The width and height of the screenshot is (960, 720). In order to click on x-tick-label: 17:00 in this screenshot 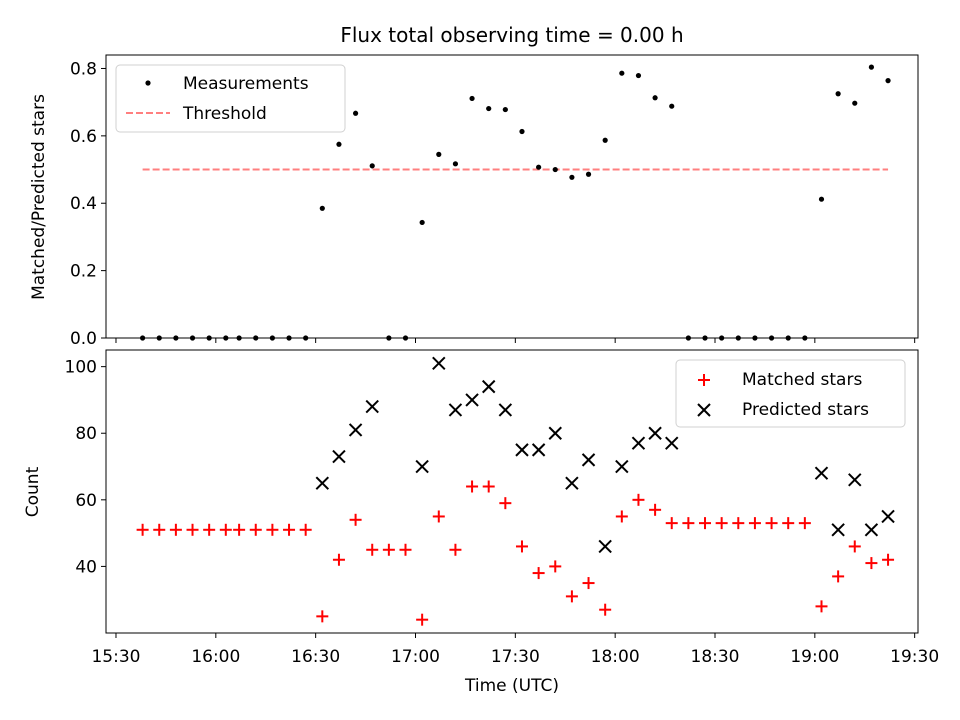, I will do `click(415, 657)`.